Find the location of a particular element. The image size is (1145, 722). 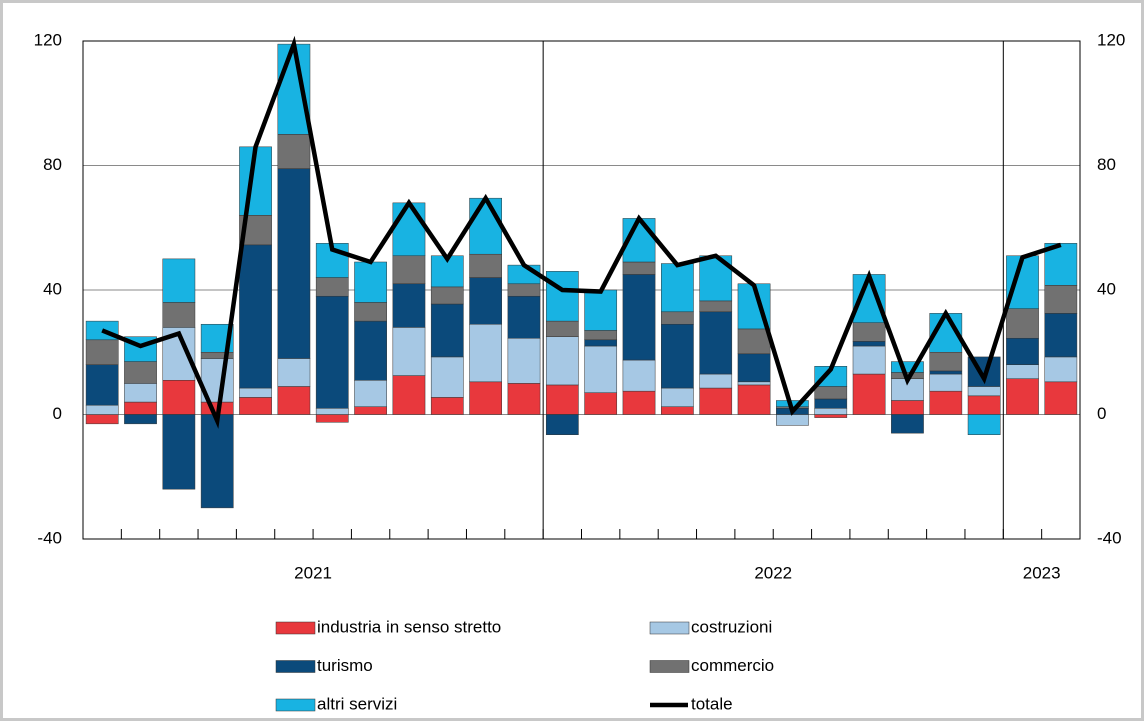

x-group-label: 2023 is located at coordinates (1042, 572).